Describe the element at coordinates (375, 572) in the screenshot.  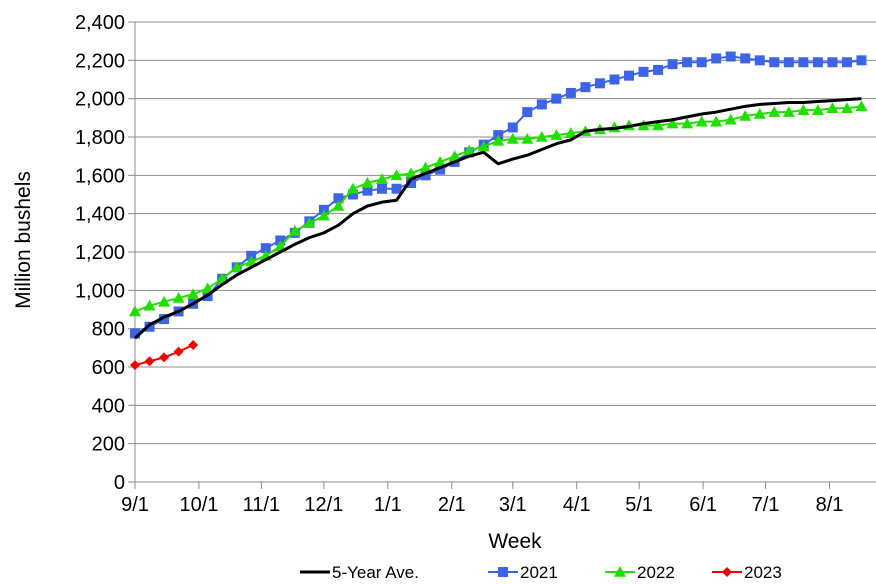
I see `legend-label: 5-Year Ave.` at that location.